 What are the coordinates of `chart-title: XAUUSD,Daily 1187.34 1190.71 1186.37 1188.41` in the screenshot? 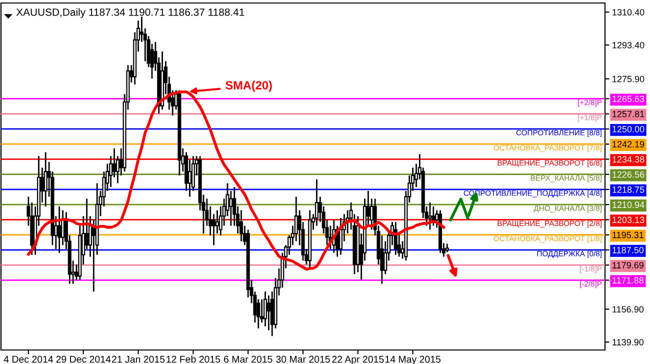 It's located at (130, 13).